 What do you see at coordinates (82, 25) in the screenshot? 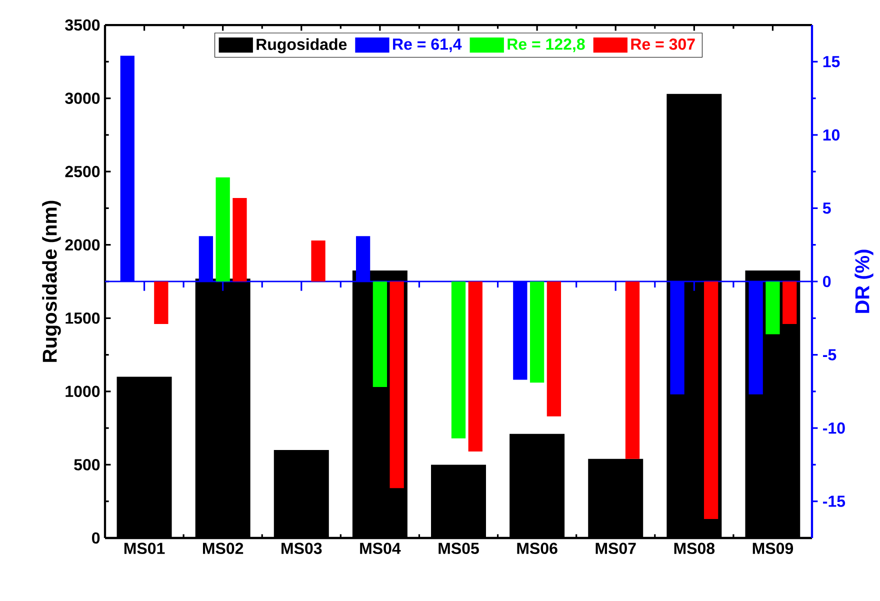
I see `y-tick-label: 3500` at bounding box center [82, 25].